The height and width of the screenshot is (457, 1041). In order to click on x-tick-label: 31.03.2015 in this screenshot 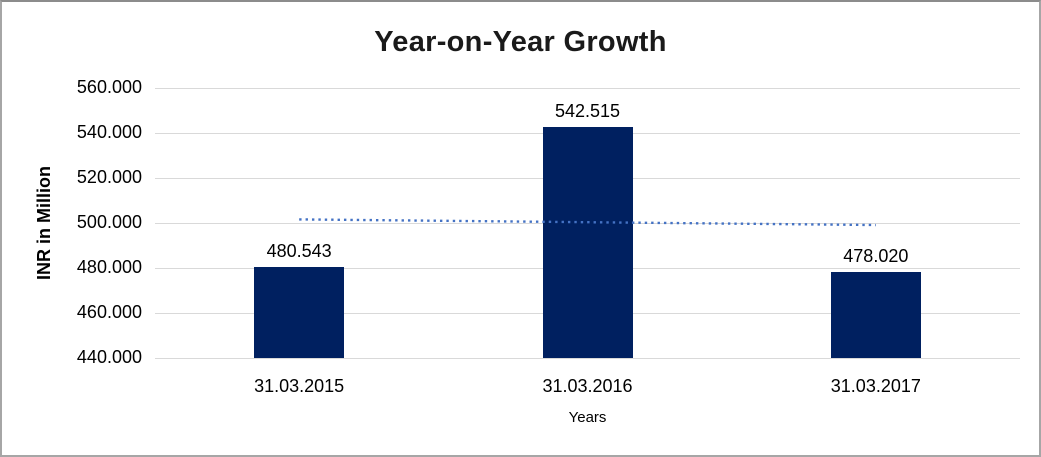, I will do `click(299, 386)`.